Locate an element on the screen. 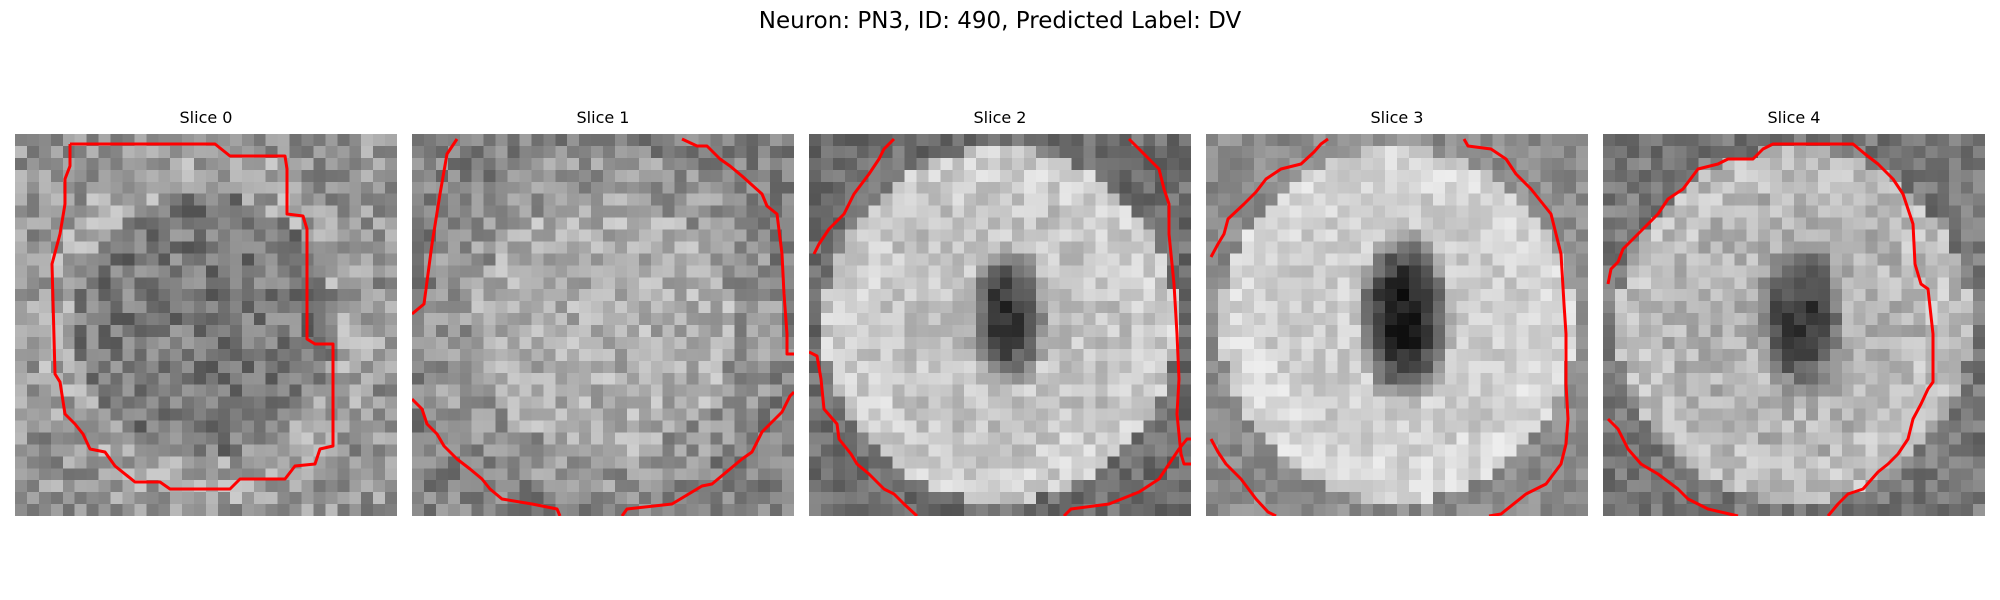 The width and height of the screenshot is (2000, 600). slice-panel: Slice 4 is located at coordinates (1794, 312).